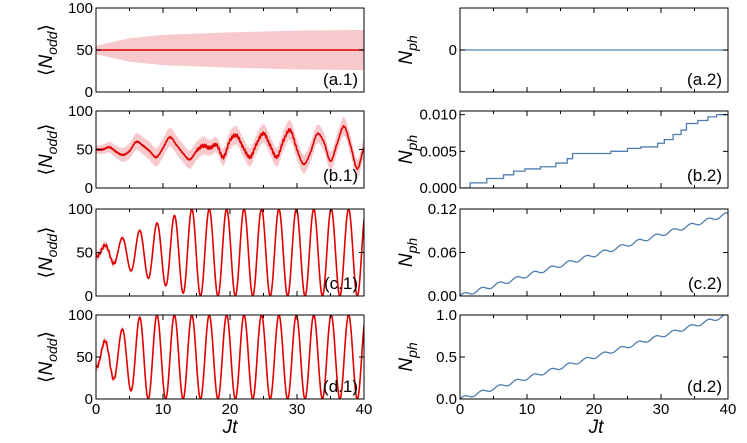 Image resolution: width=747 pixels, height=443 pixels. I want to click on panel-label-c2: (c.2), so click(705, 283).